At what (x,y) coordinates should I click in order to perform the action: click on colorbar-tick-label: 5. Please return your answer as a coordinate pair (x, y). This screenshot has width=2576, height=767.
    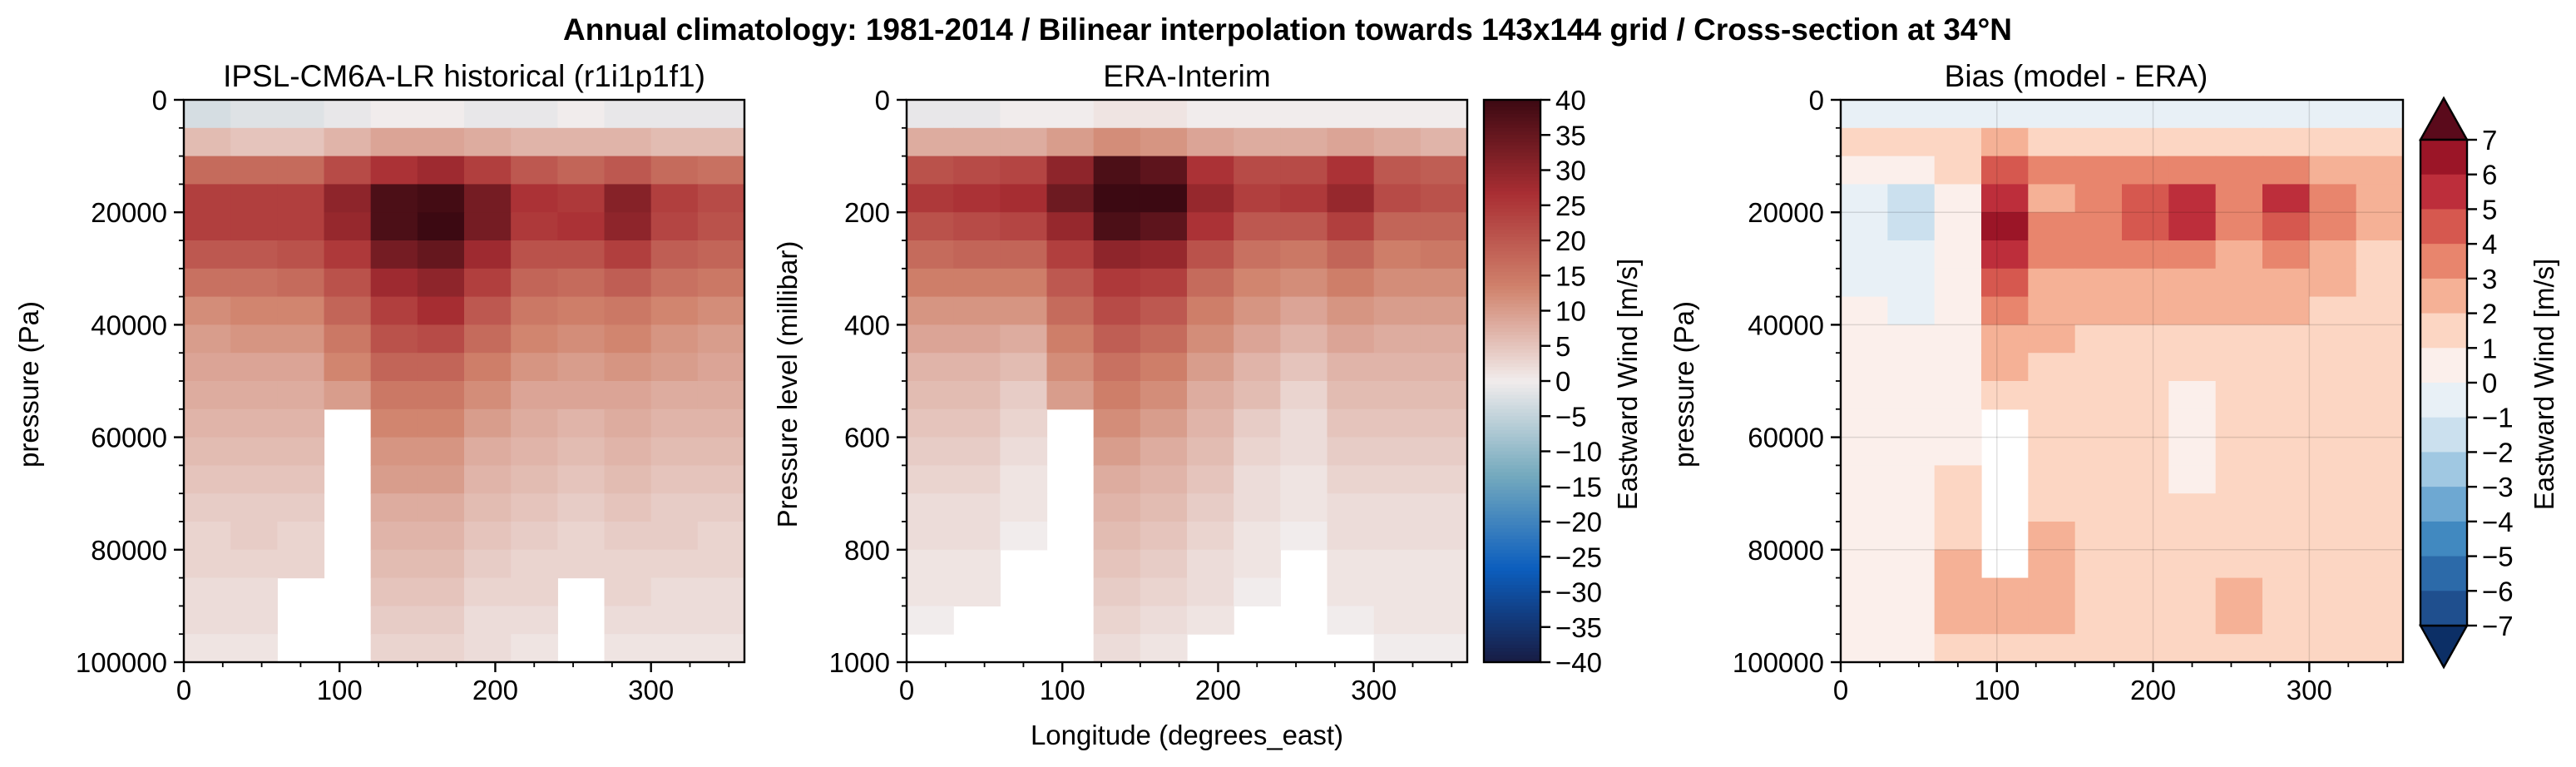
    Looking at the image, I should click on (1562, 346).